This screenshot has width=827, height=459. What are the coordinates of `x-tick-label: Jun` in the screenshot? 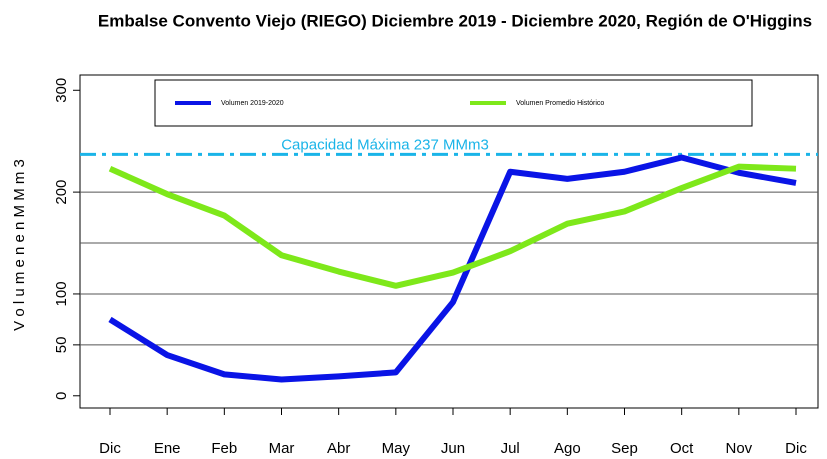 It's located at (453, 448).